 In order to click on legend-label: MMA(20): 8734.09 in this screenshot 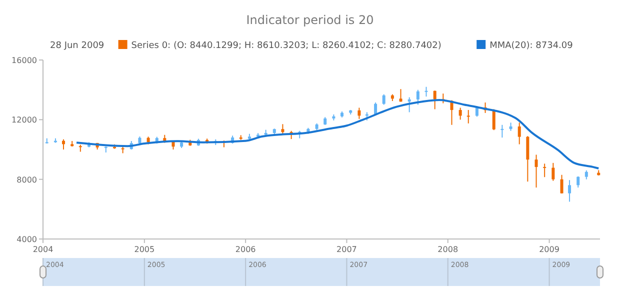, I will do `click(532, 46)`.